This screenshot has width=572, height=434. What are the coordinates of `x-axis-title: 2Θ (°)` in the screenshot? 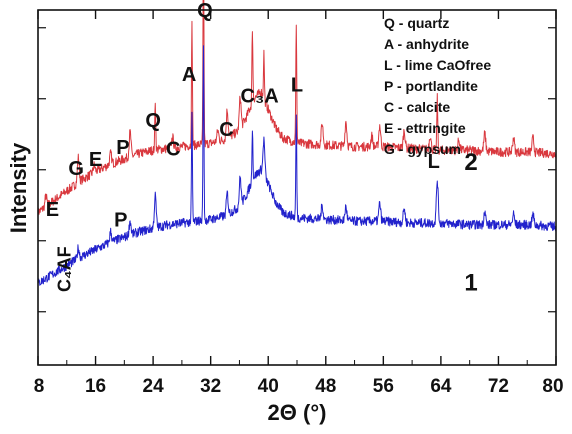 It's located at (297, 412).